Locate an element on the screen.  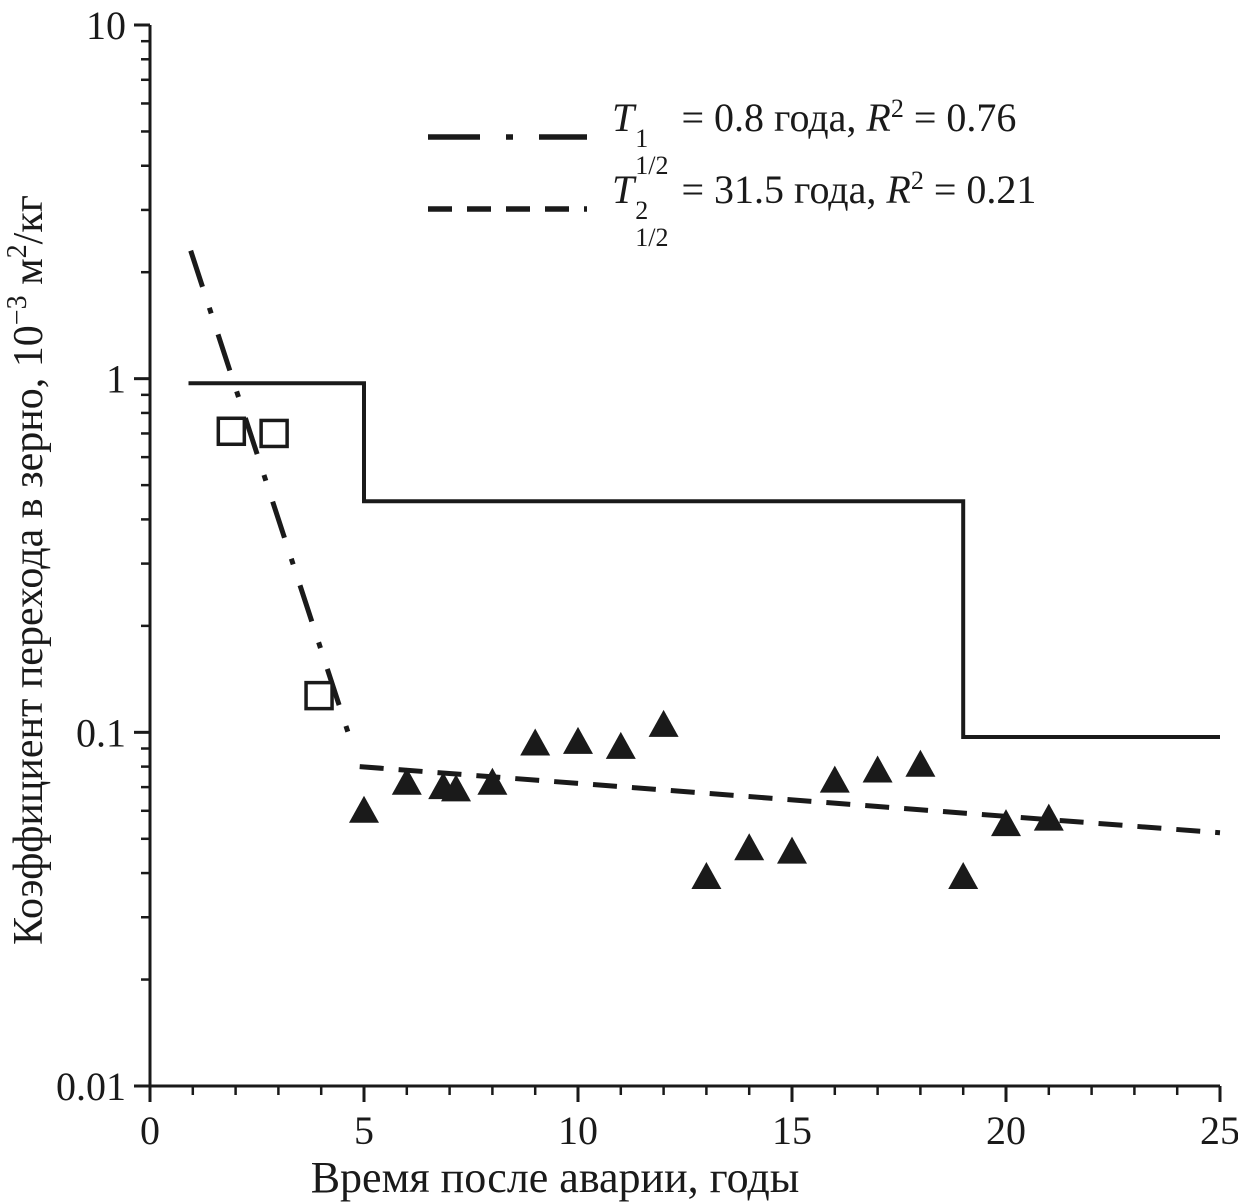
dashed-line-sample is located at coordinates (507, 209).